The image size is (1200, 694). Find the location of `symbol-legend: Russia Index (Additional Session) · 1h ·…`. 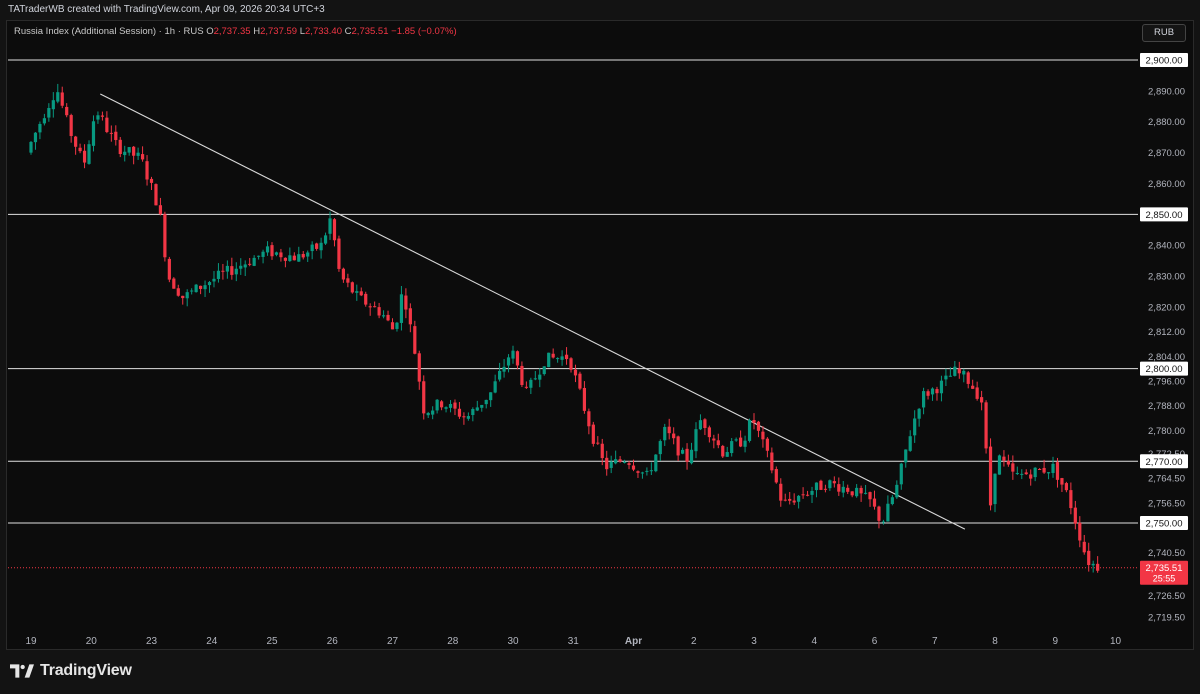

symbol-legend: Russia Index (Additional Session) · 1h ·… is located at coordinates (235, 31).